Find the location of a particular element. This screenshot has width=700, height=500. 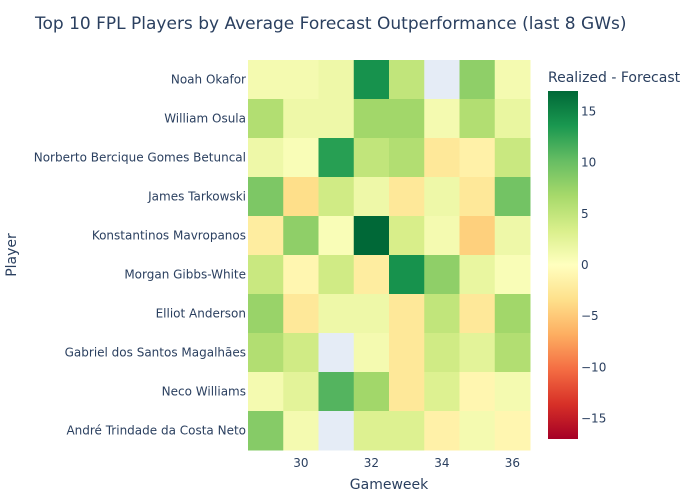

y-tick-label: William Osula is located at coordinates (205, 119).